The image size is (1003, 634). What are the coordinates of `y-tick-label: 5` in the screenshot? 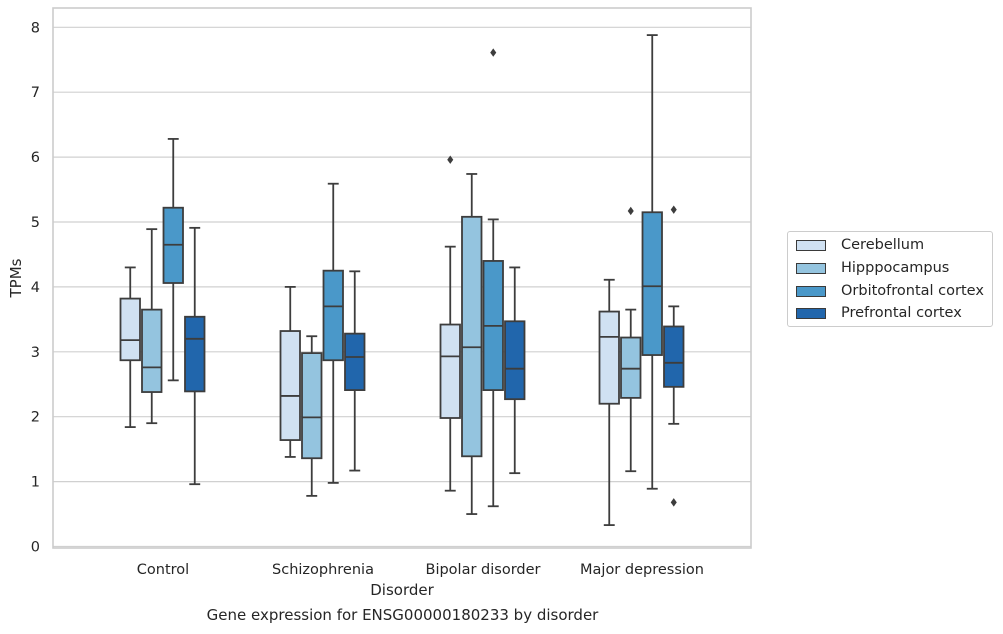 It's located at (35, 223).